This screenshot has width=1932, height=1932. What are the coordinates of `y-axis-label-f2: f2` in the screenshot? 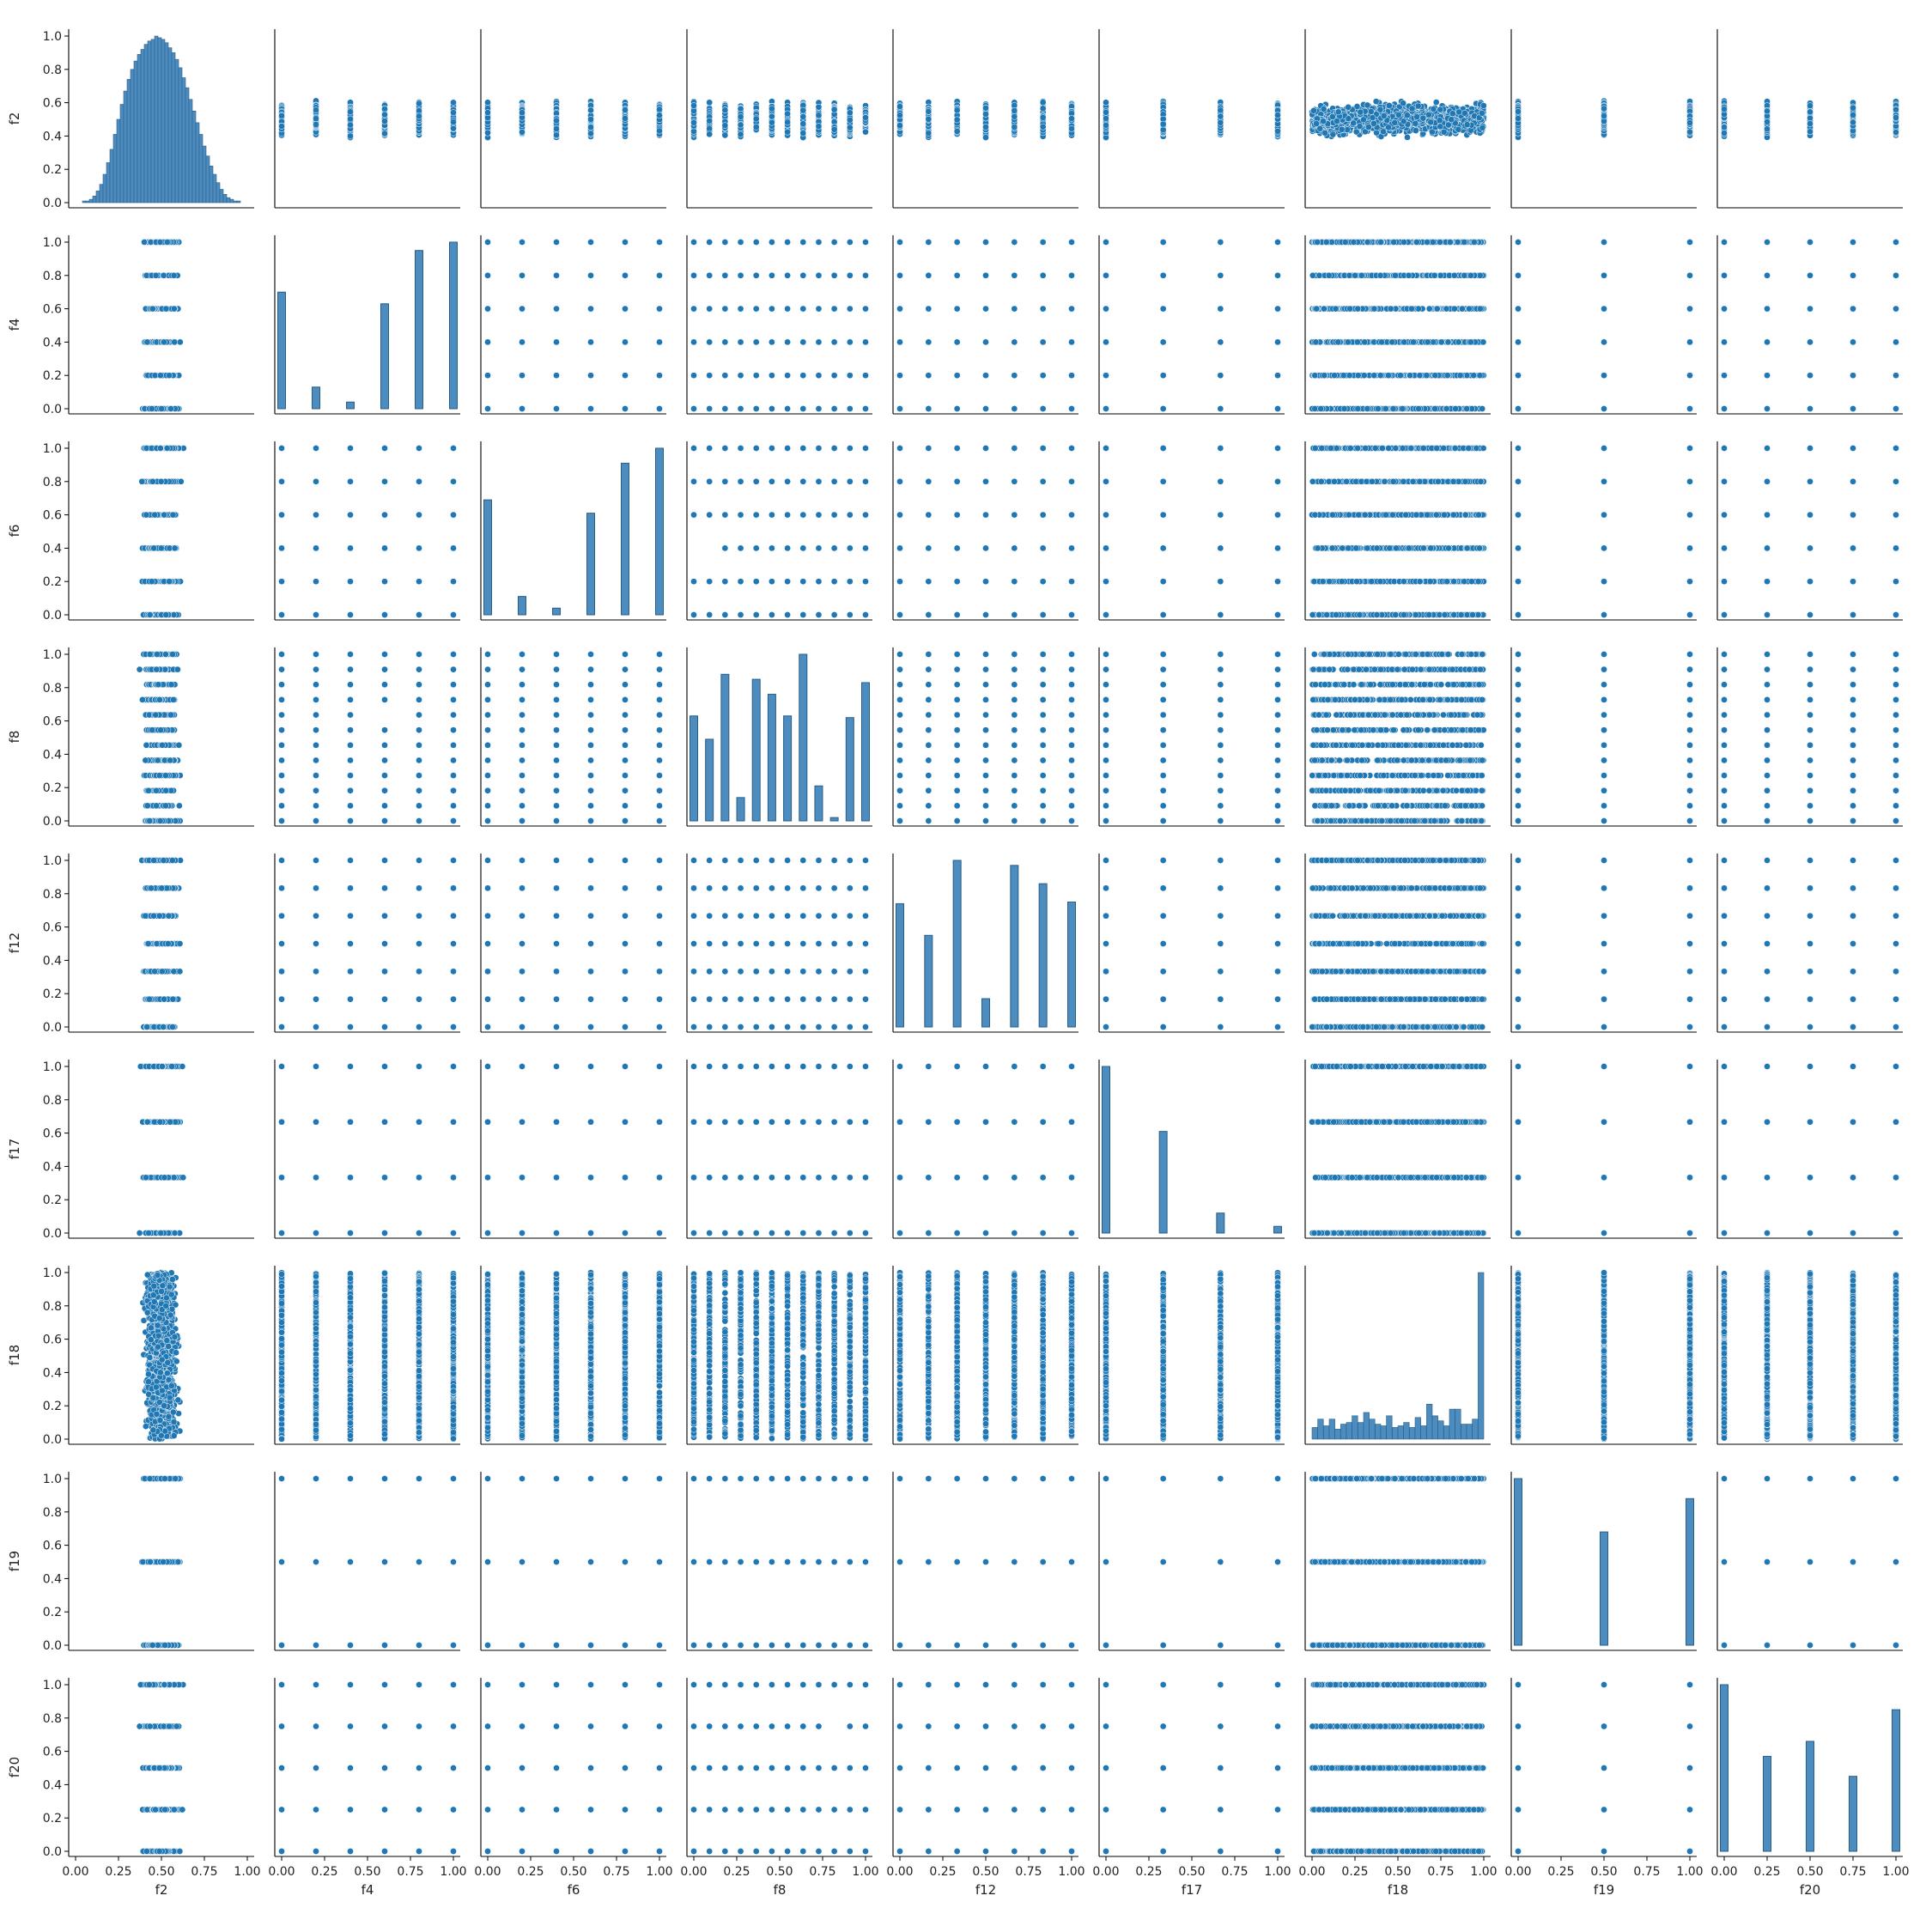 It's located at (15, 118).